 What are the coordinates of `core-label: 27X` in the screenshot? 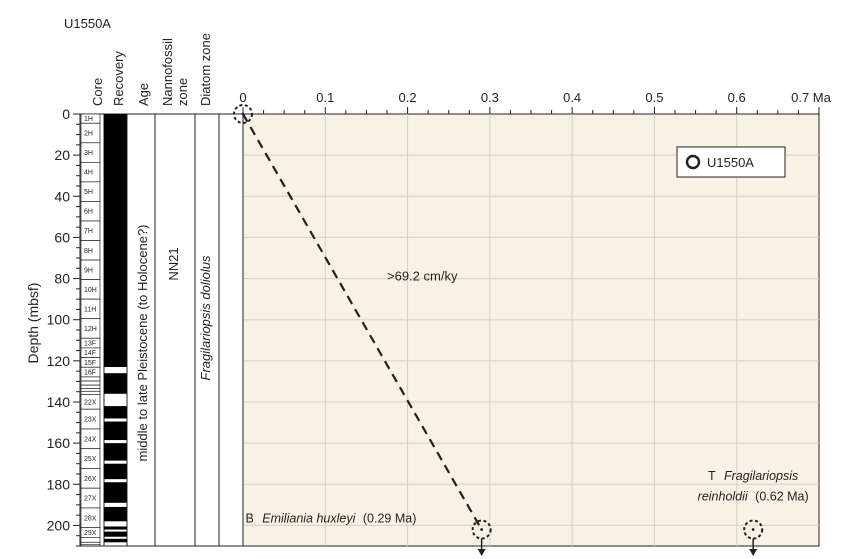 It's located at (90, 499).